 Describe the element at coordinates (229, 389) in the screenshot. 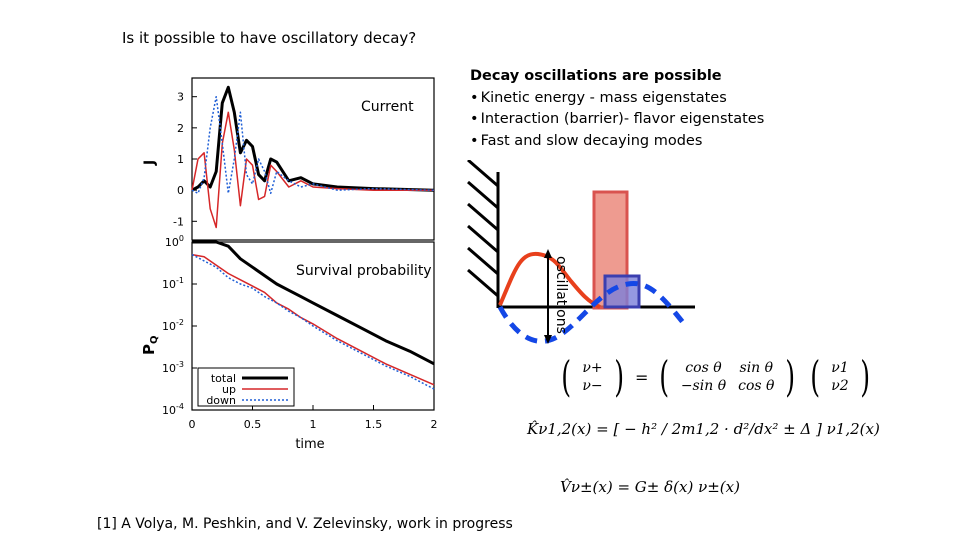

I see `legend-label: up` at that location.